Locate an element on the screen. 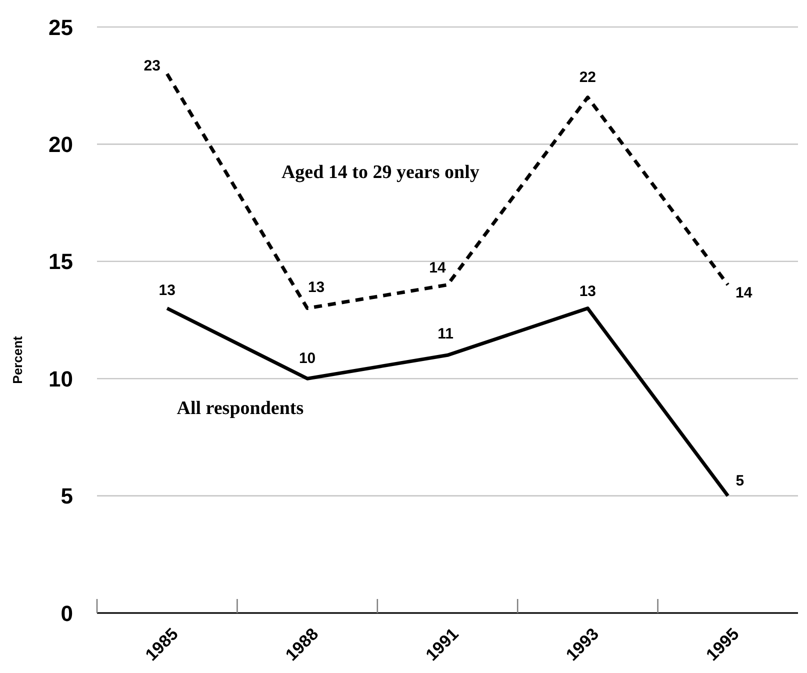 This screenshot has height=673, width=807. data-label: 10 is located at coordinates (307, 359).